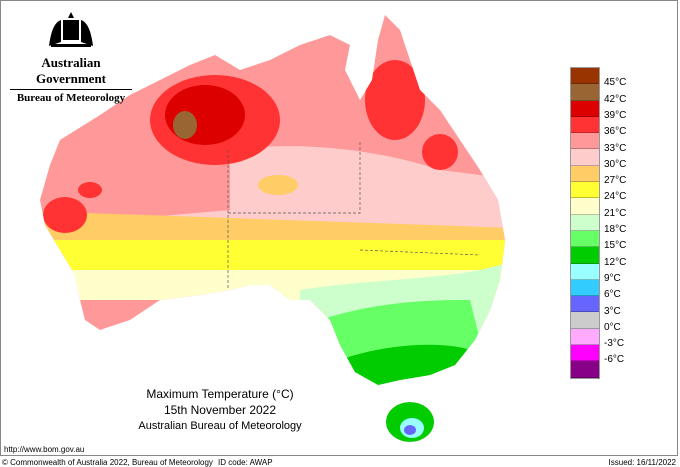  I want to click on agency-name: Bureau of Meteorology, so click(71, 98).